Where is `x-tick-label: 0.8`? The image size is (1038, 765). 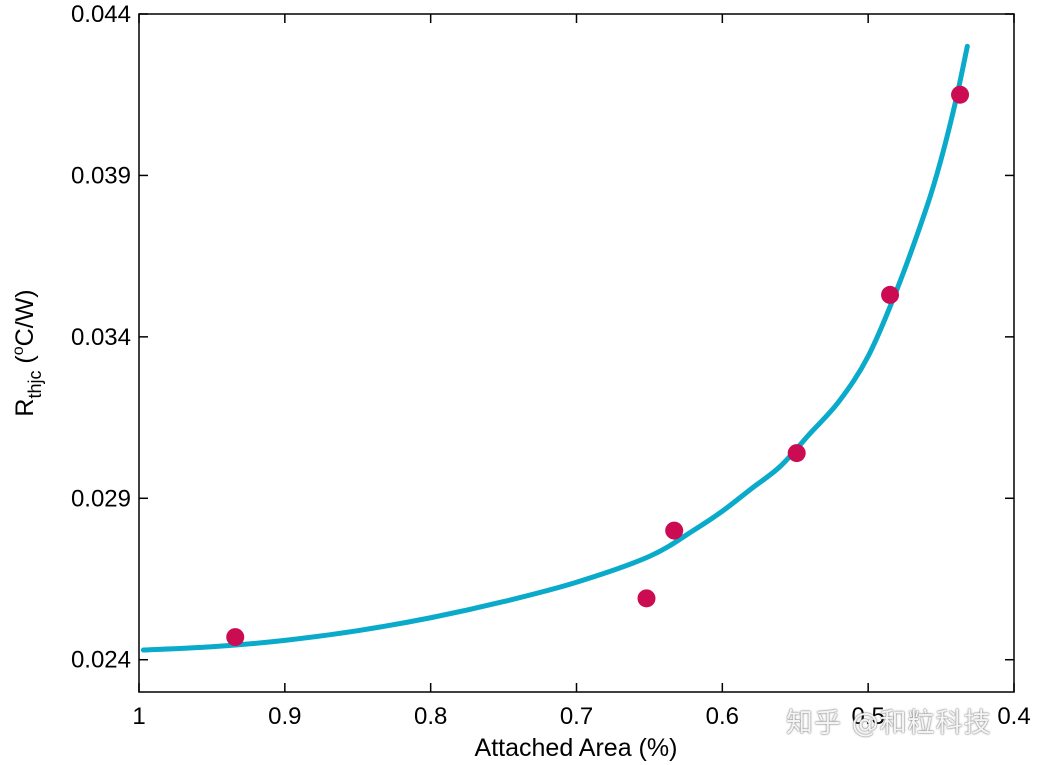
x-tick-label: 0.8 is located at coordinates (430, 716).